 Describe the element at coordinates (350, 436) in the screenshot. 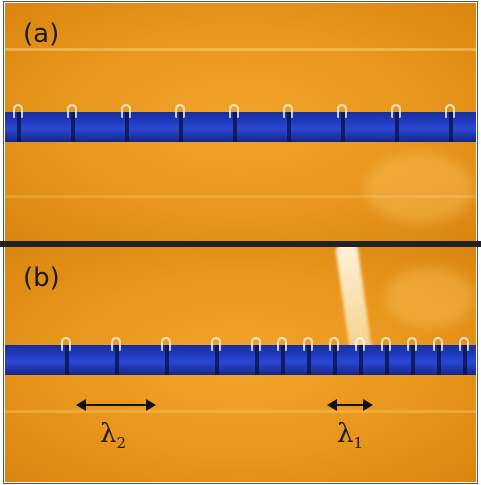

I see `lambda1-label: λ1` at that location.